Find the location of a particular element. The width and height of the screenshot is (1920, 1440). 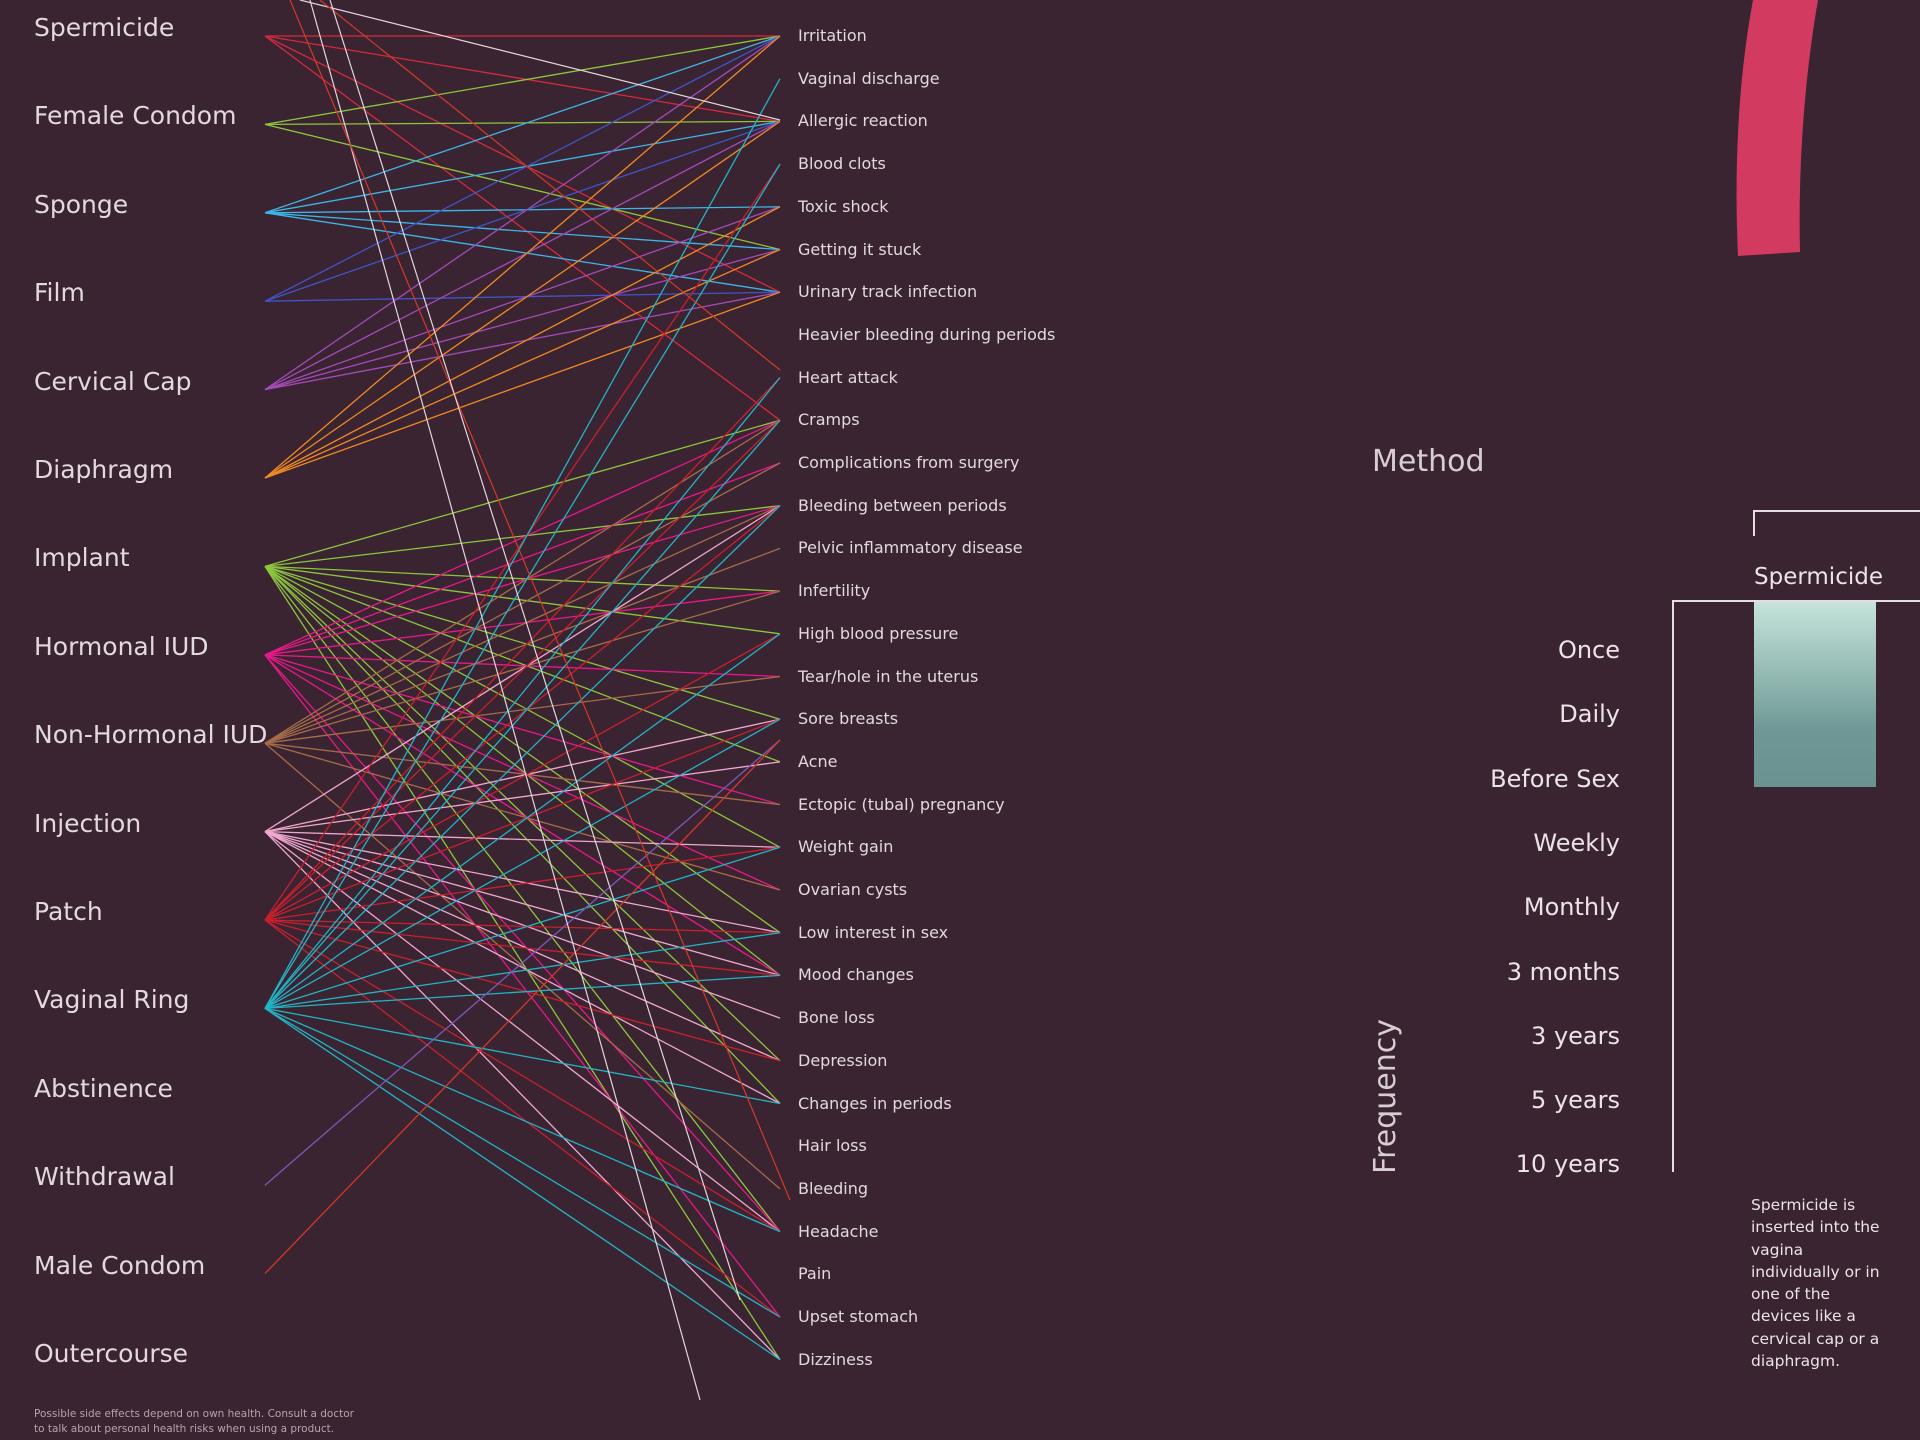

method-label: Hormonal IUD is located at coordinates (121, 646).